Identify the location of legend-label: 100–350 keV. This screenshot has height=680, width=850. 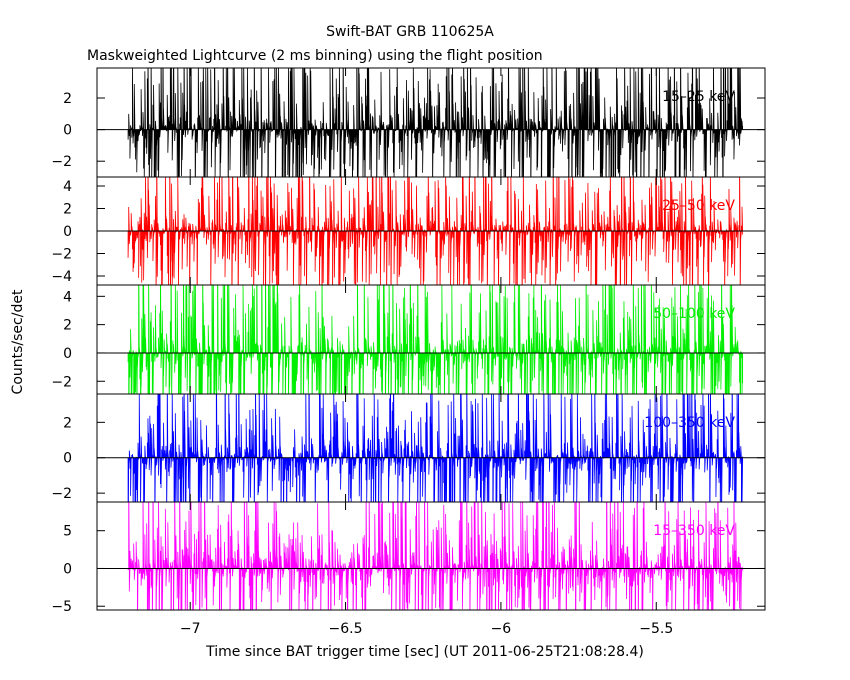
(689, 423).